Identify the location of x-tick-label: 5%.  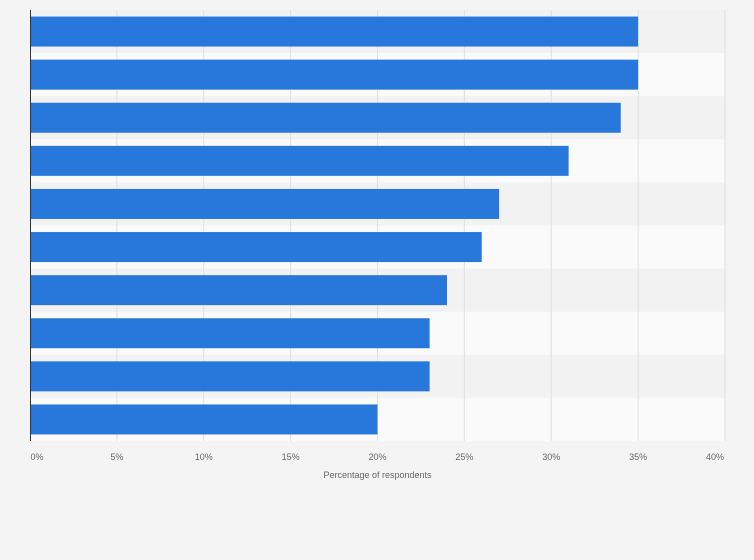
(116, 457).